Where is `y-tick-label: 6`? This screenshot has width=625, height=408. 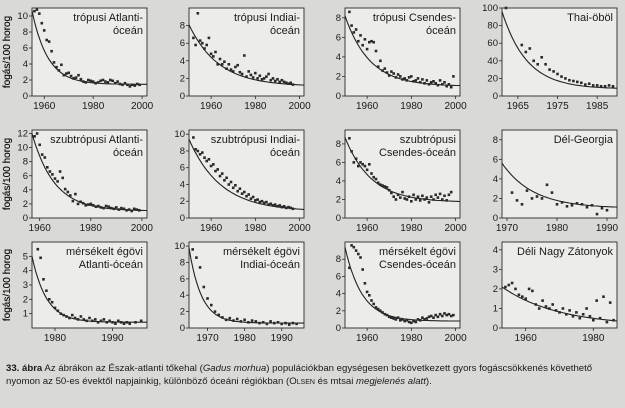
y-tick-label: 6 is located at coordinates (338, 276).